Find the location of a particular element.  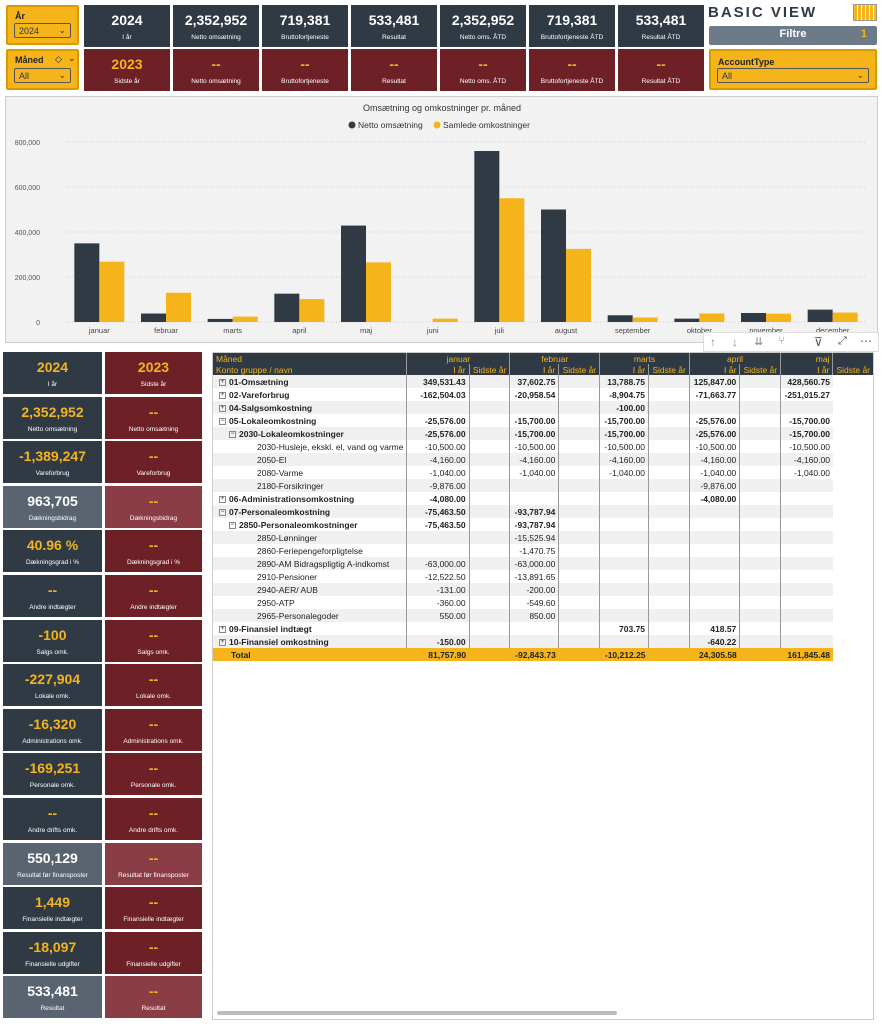

month-column-header: april is located at coordinates (734, 358).